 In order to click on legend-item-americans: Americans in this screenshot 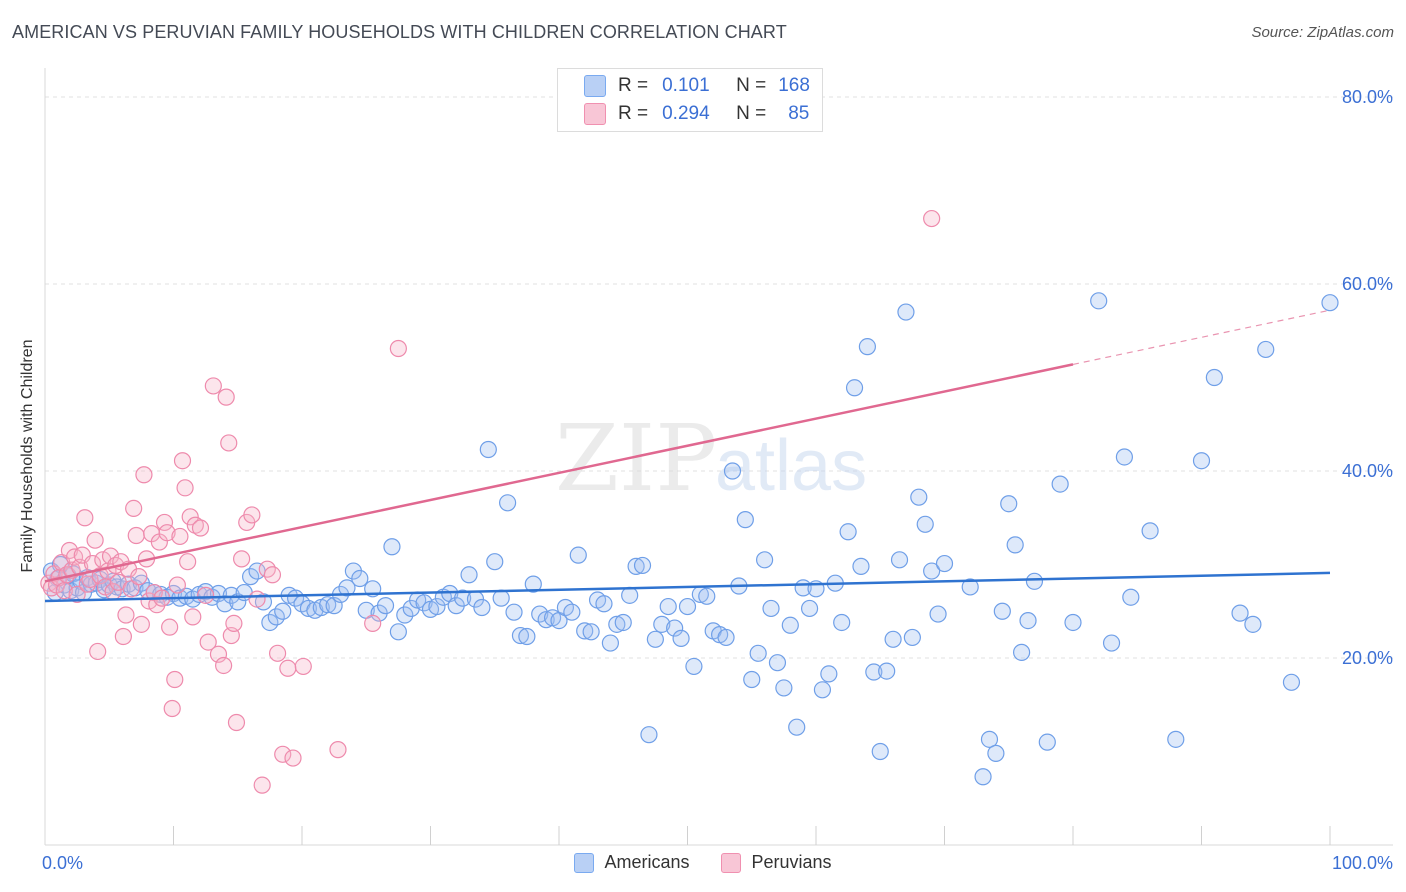, I will do `click(631, 862)`.